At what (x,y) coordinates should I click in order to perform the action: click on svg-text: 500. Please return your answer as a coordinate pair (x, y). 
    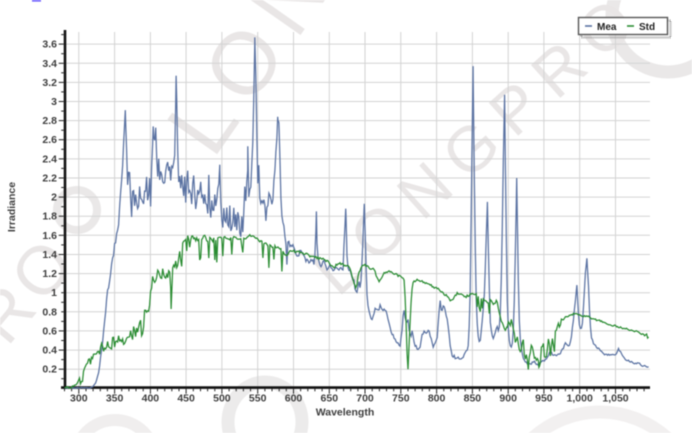
    Looking at the image, I should click on (222, 399).